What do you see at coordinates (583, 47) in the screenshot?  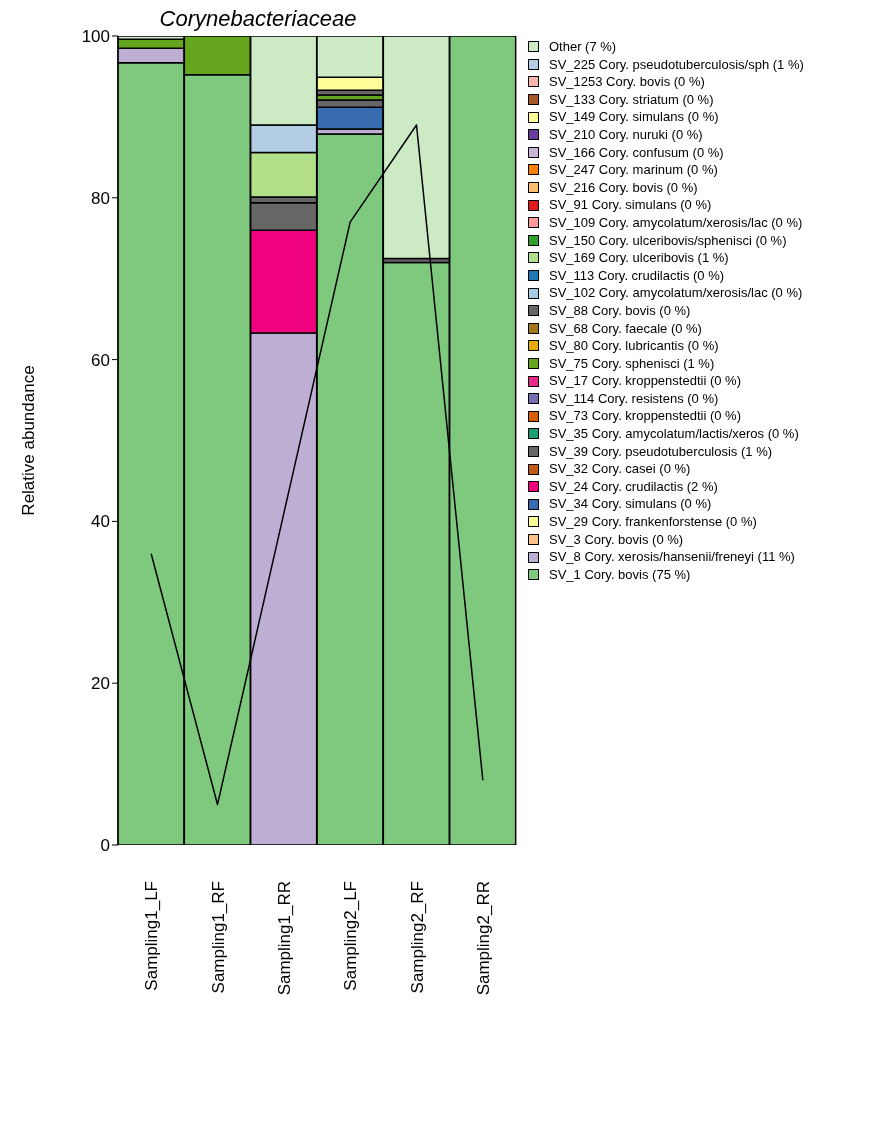 I see `legend-label: Other (7 %)` at bounding box center [583, 47].